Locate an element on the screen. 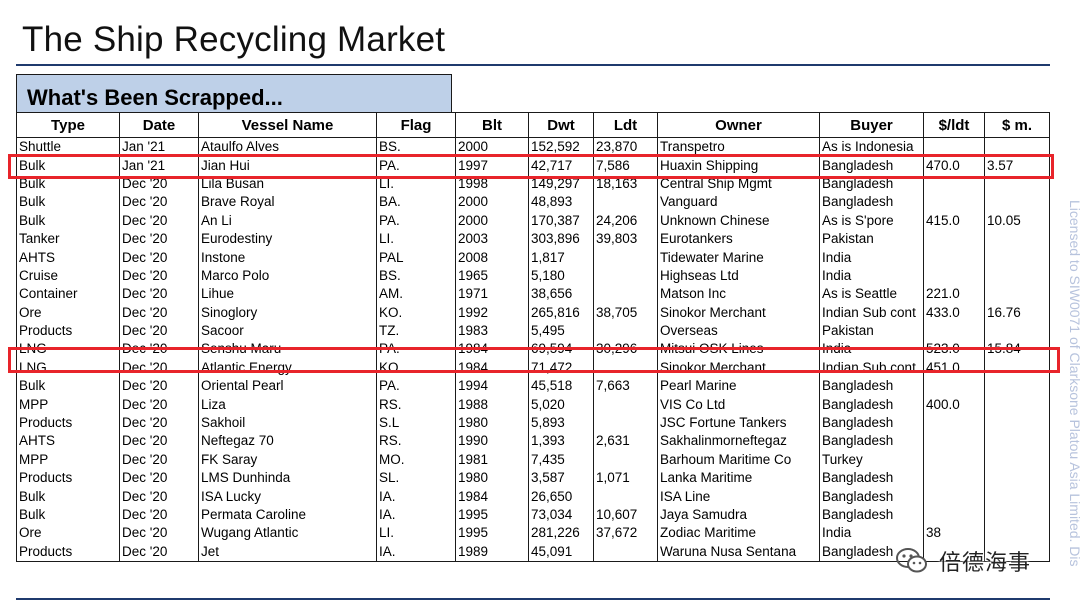  cell-vessel-name: Lila Busan is located at coordinates (287, 184).